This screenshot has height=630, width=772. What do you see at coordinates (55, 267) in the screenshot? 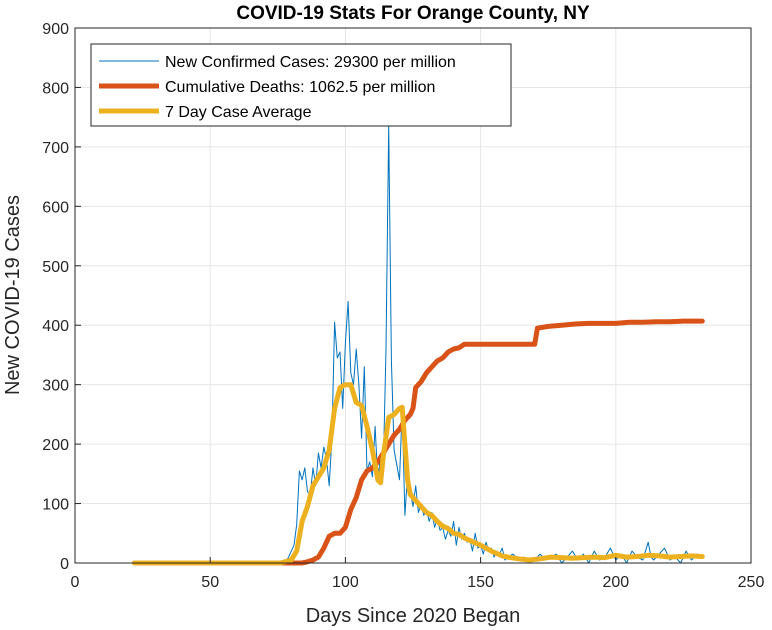
I see `y-tick-label: 500` at bounding box center [55, 267].